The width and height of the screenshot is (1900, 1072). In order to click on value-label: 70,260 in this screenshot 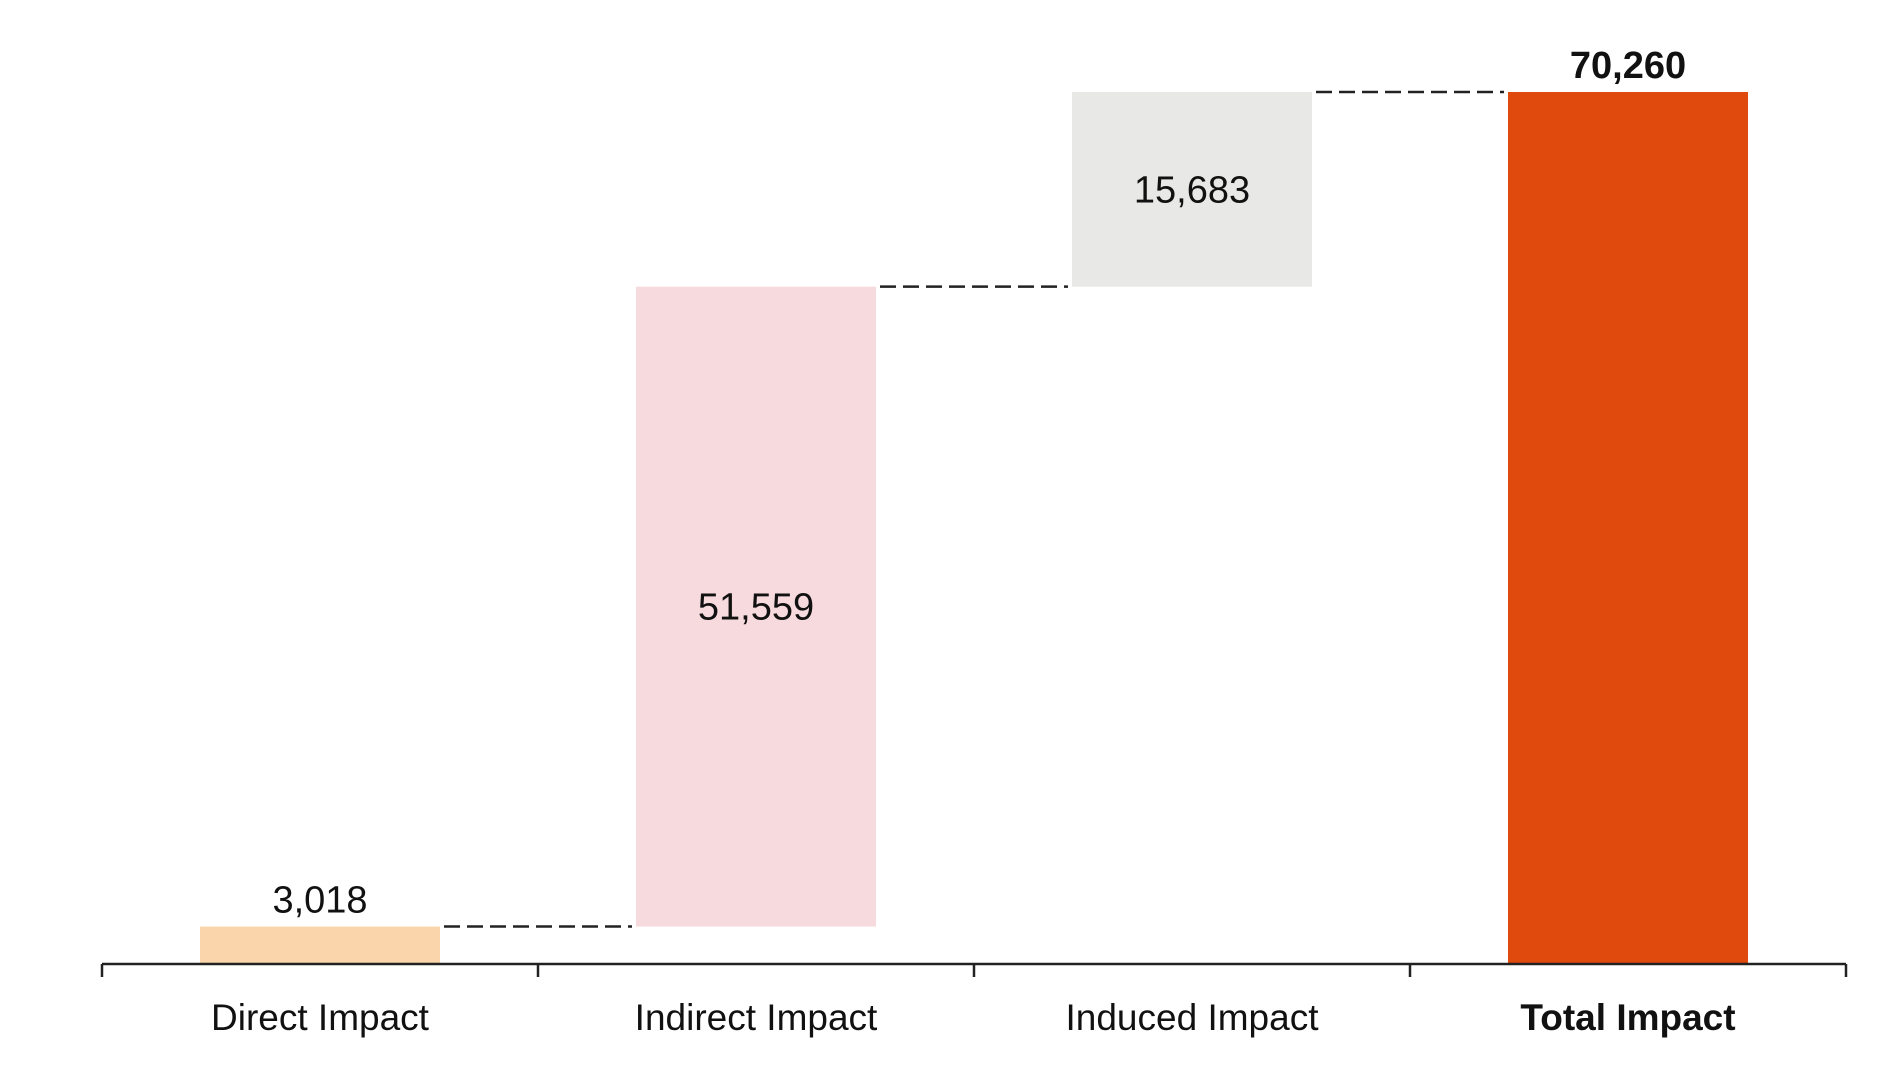, I will do `click(1628, 66)`.